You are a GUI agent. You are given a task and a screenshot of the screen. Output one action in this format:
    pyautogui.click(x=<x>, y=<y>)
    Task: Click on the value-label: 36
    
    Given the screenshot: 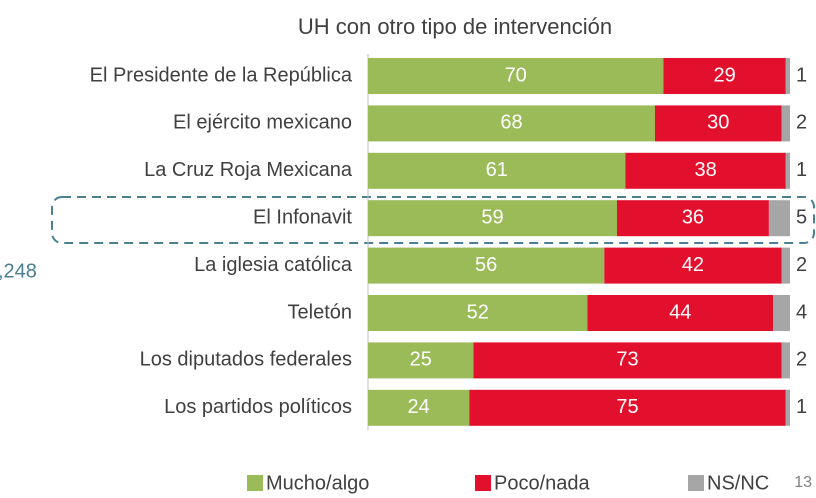 What is the action you would take?
    pyautogui.click(x=693, y=217)
    